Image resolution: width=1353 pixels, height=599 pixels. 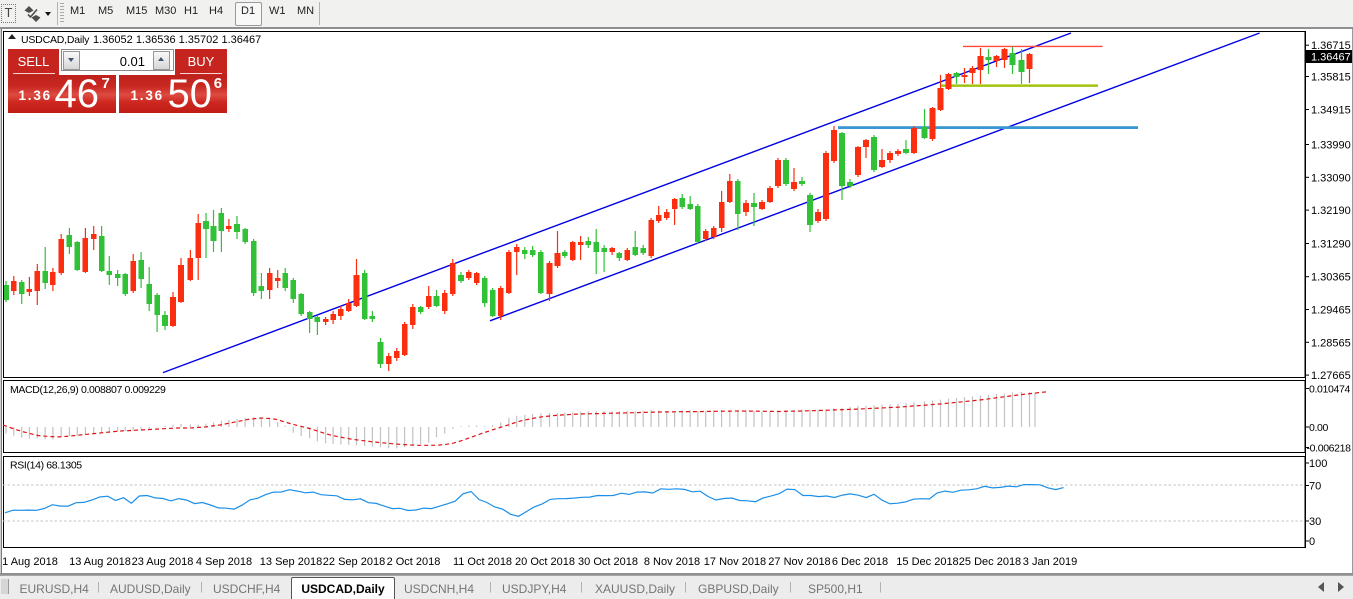 I want to click on svg-text: 13 Aug 2018, so click(x=100, y=562).